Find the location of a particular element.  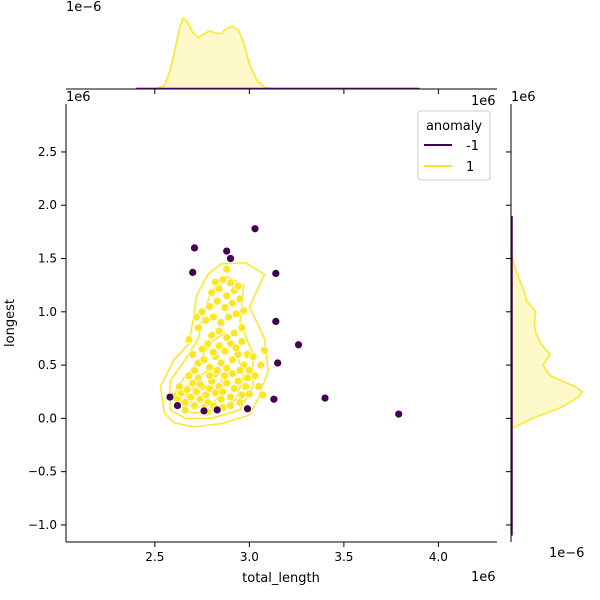

right-marginal-density-fill is located at coordinates (546, 338).